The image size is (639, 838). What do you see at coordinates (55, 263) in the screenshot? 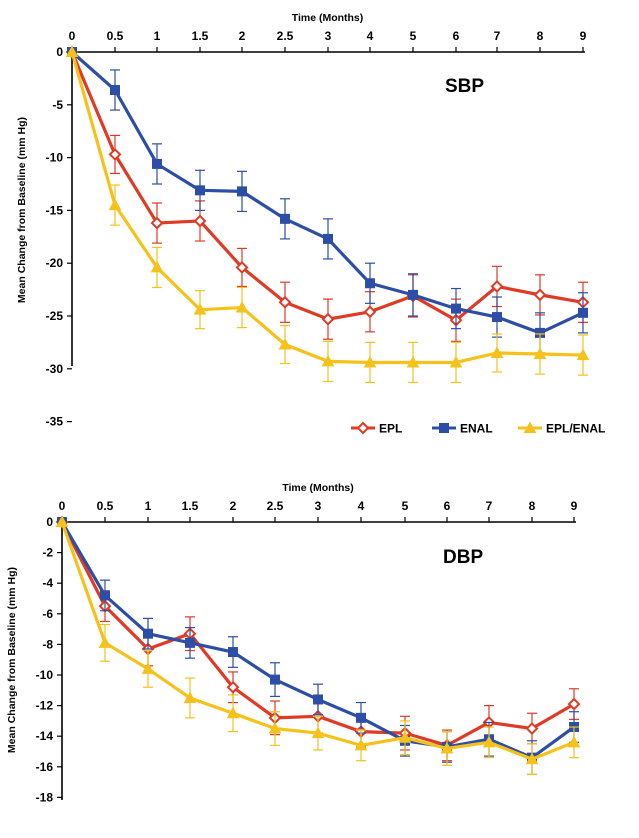
I see `y-tick-label: -20` at bounding box center [55, 263].